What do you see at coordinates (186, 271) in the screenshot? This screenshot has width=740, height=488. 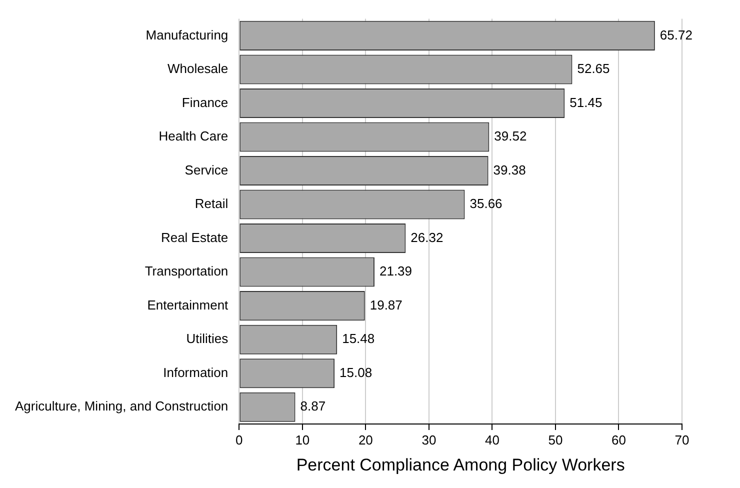 I see `y-tick-label: Transportation` at bounding box center [186, 271].